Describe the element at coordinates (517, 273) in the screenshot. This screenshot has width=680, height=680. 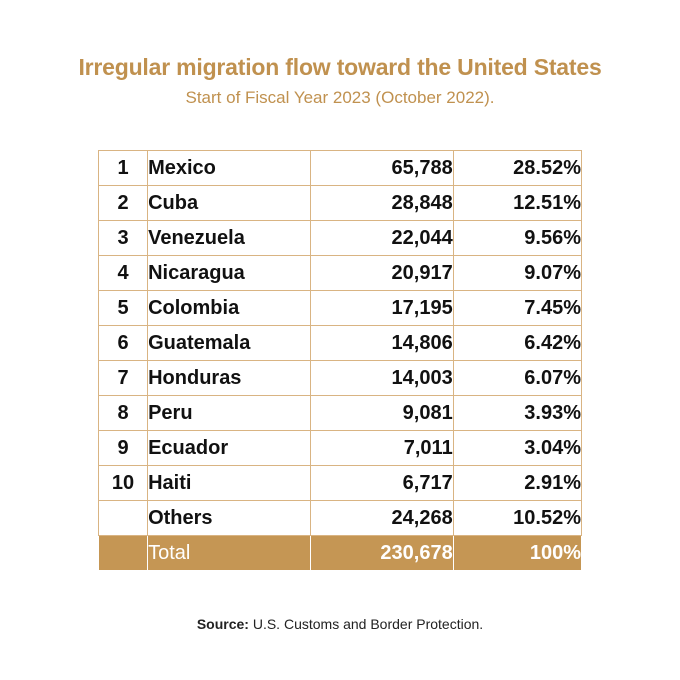
I see `percent-cell: 9.07%` at that location.